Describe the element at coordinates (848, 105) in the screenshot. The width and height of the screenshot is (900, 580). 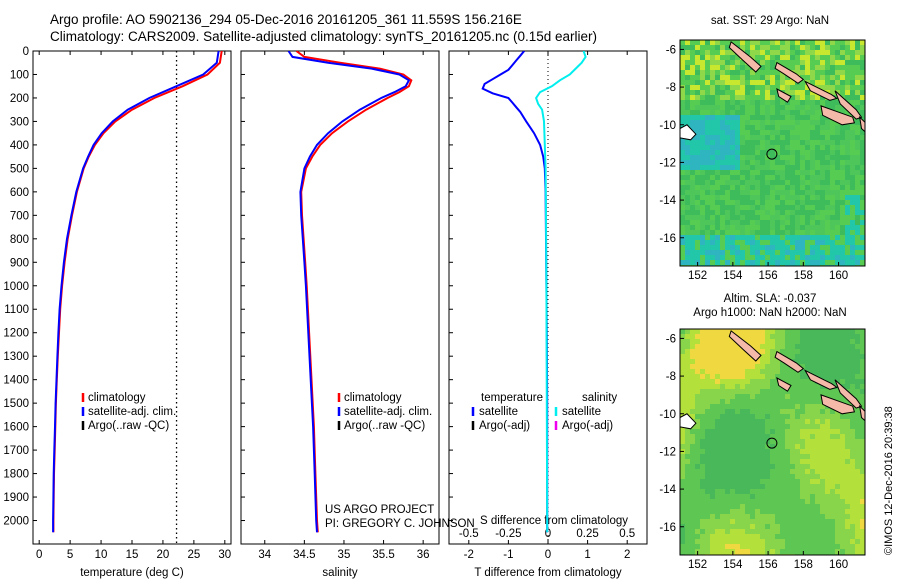
I see `land-polygon` at that location.